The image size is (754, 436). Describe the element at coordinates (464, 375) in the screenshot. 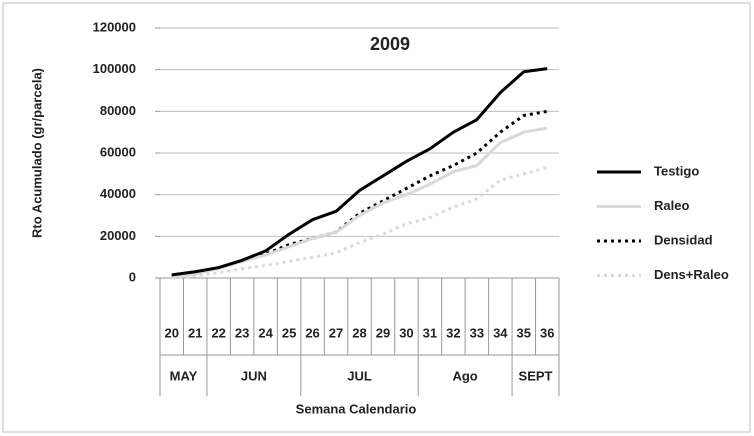

I see `group-label: Ago` at that location.